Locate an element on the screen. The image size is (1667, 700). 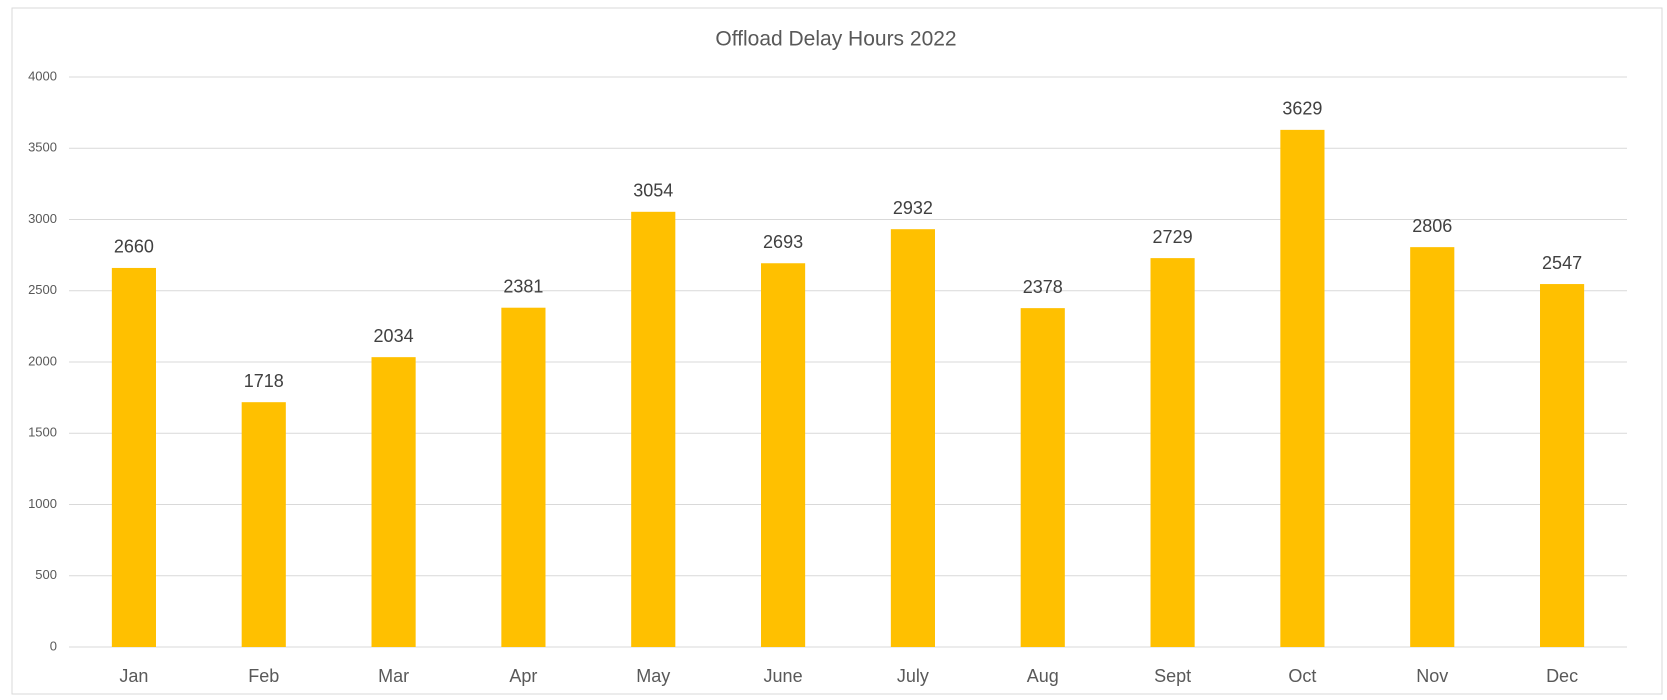
data-label: 2034 is located at coordinates (394, 336).